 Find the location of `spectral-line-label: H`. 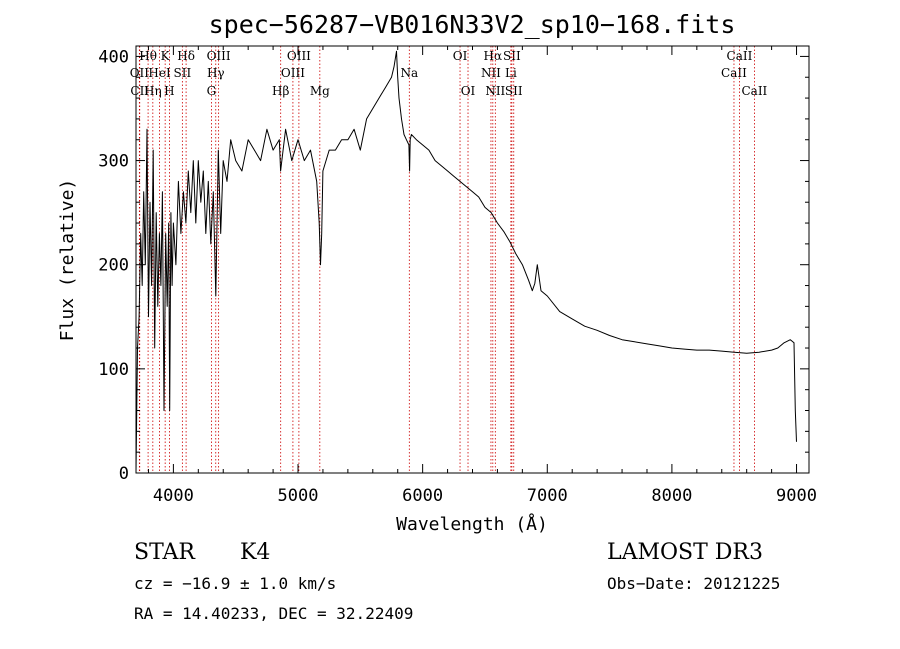

spectral-line-label: H is located at coordinates (169, 91).